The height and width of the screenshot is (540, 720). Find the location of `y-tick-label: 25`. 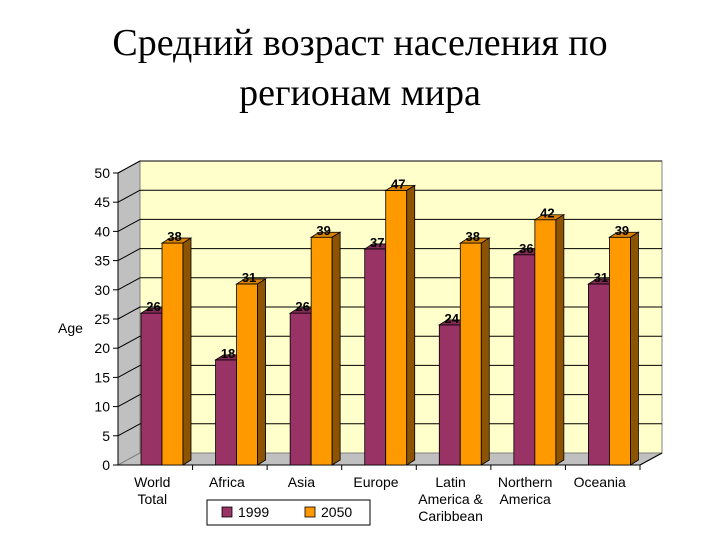

y-tick-label: 25 is located at coordinates (102, 319).